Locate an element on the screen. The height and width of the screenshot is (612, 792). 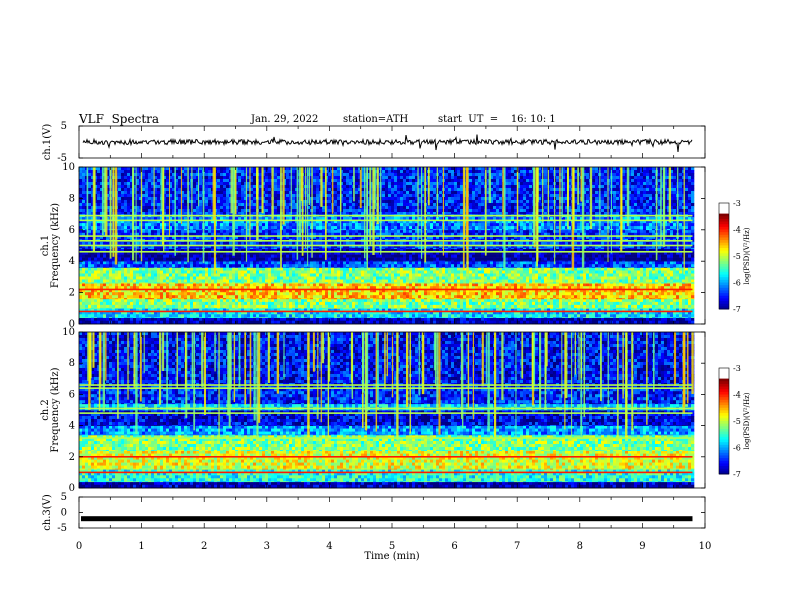
colorbar-ch2: -3 -4 -5 -6 -7 log(PSD)(V²/Hz) is located at coordinates (735, 421).